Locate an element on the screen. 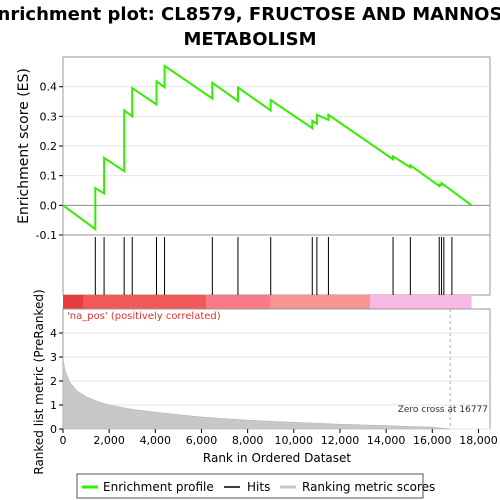 The image size is (500, 500). y-axis-label-metric: Ranked list metric (PreRanked) is located at coordinates (39, 381).